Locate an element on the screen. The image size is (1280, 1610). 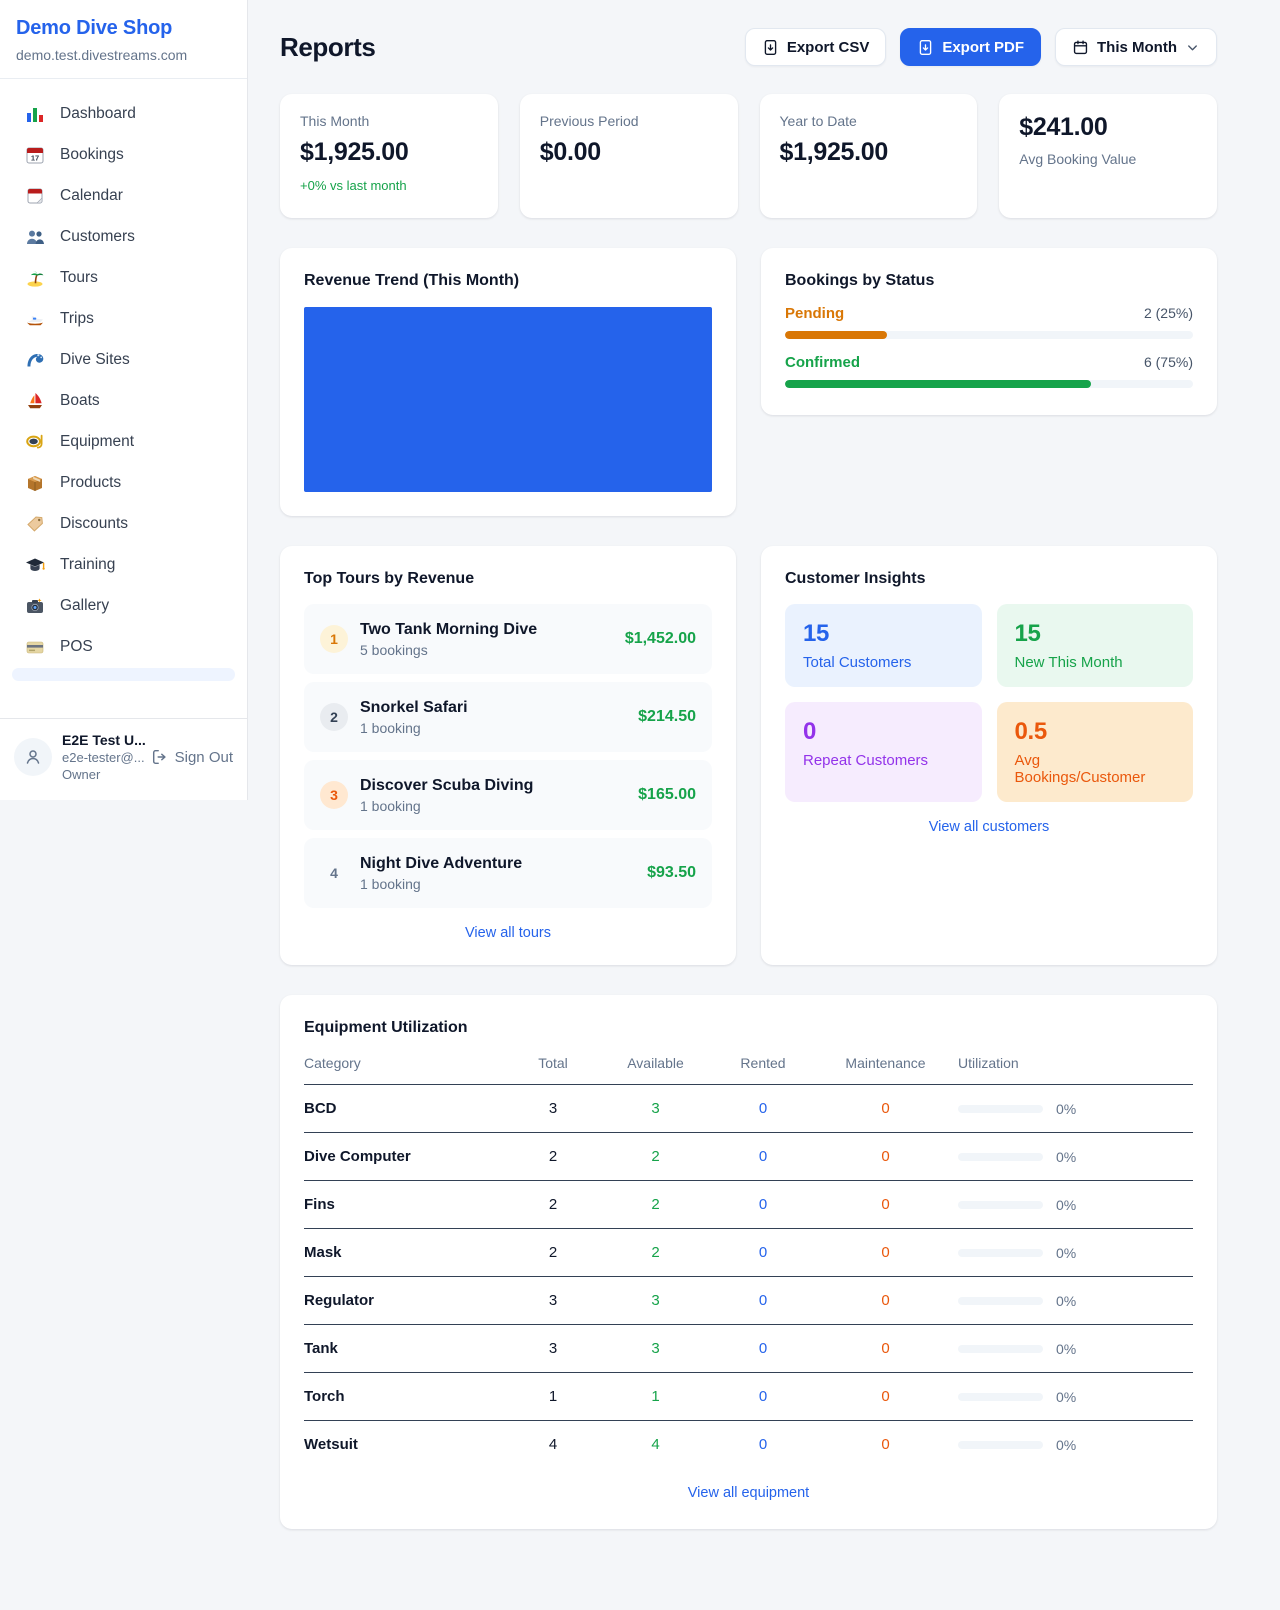
sidebar-item-customers: Customers is located at coordinates (123, 236).